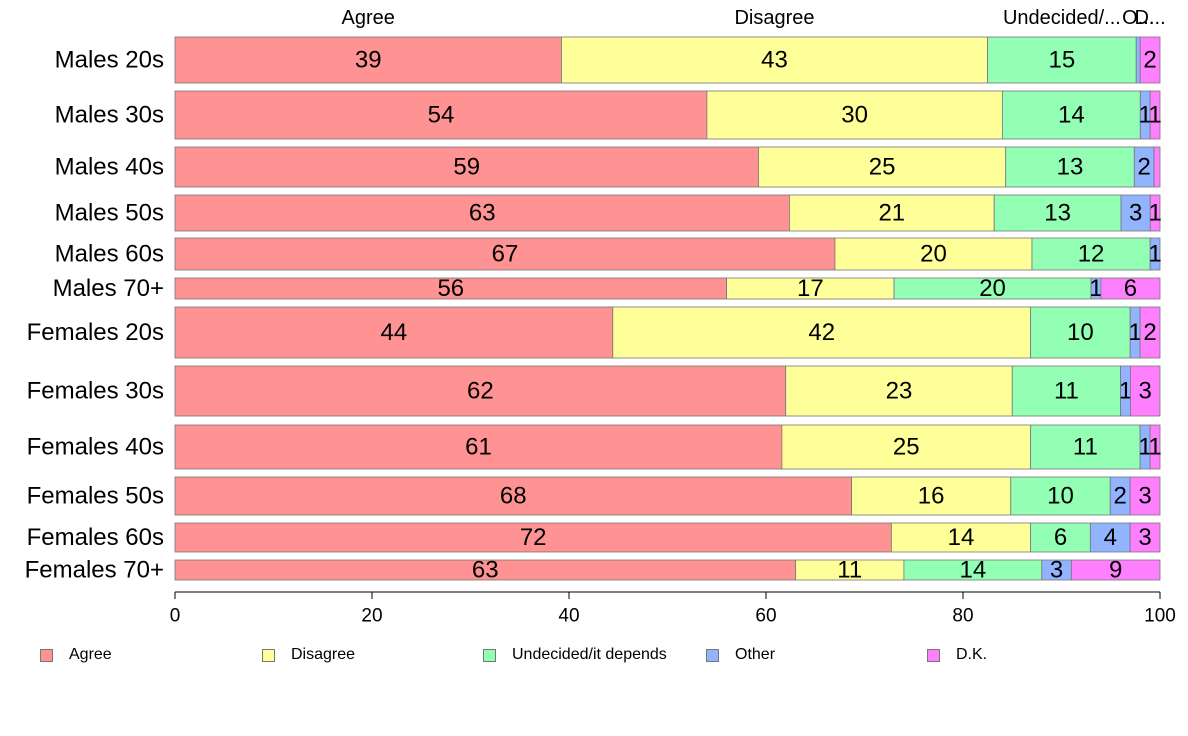 The width and height of the screenshot is (1188, 736). What do you see at coordinates (371, 616) in the screenshot?
I see `x-tick-label: 20` at bounding box center [371, 616].